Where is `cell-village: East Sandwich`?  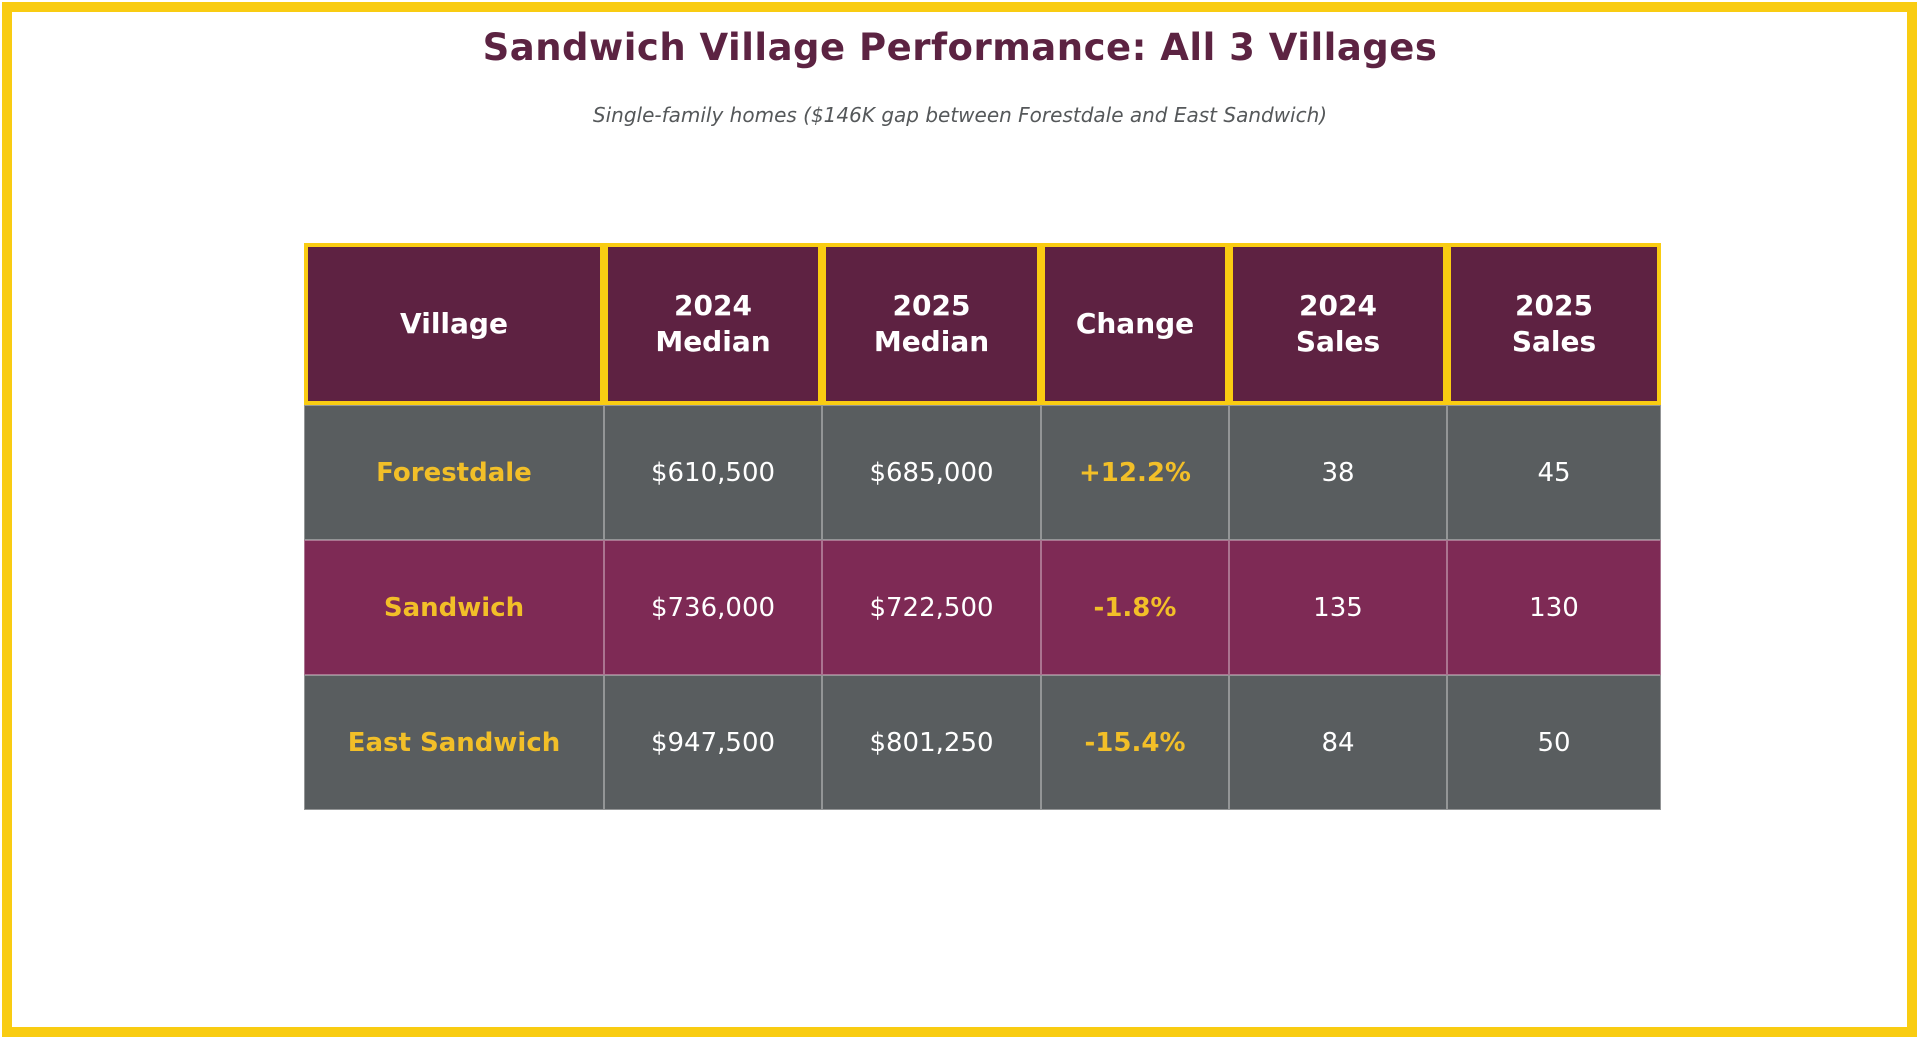 cell-village: East Sandwich is located at coordinates (454, 742).